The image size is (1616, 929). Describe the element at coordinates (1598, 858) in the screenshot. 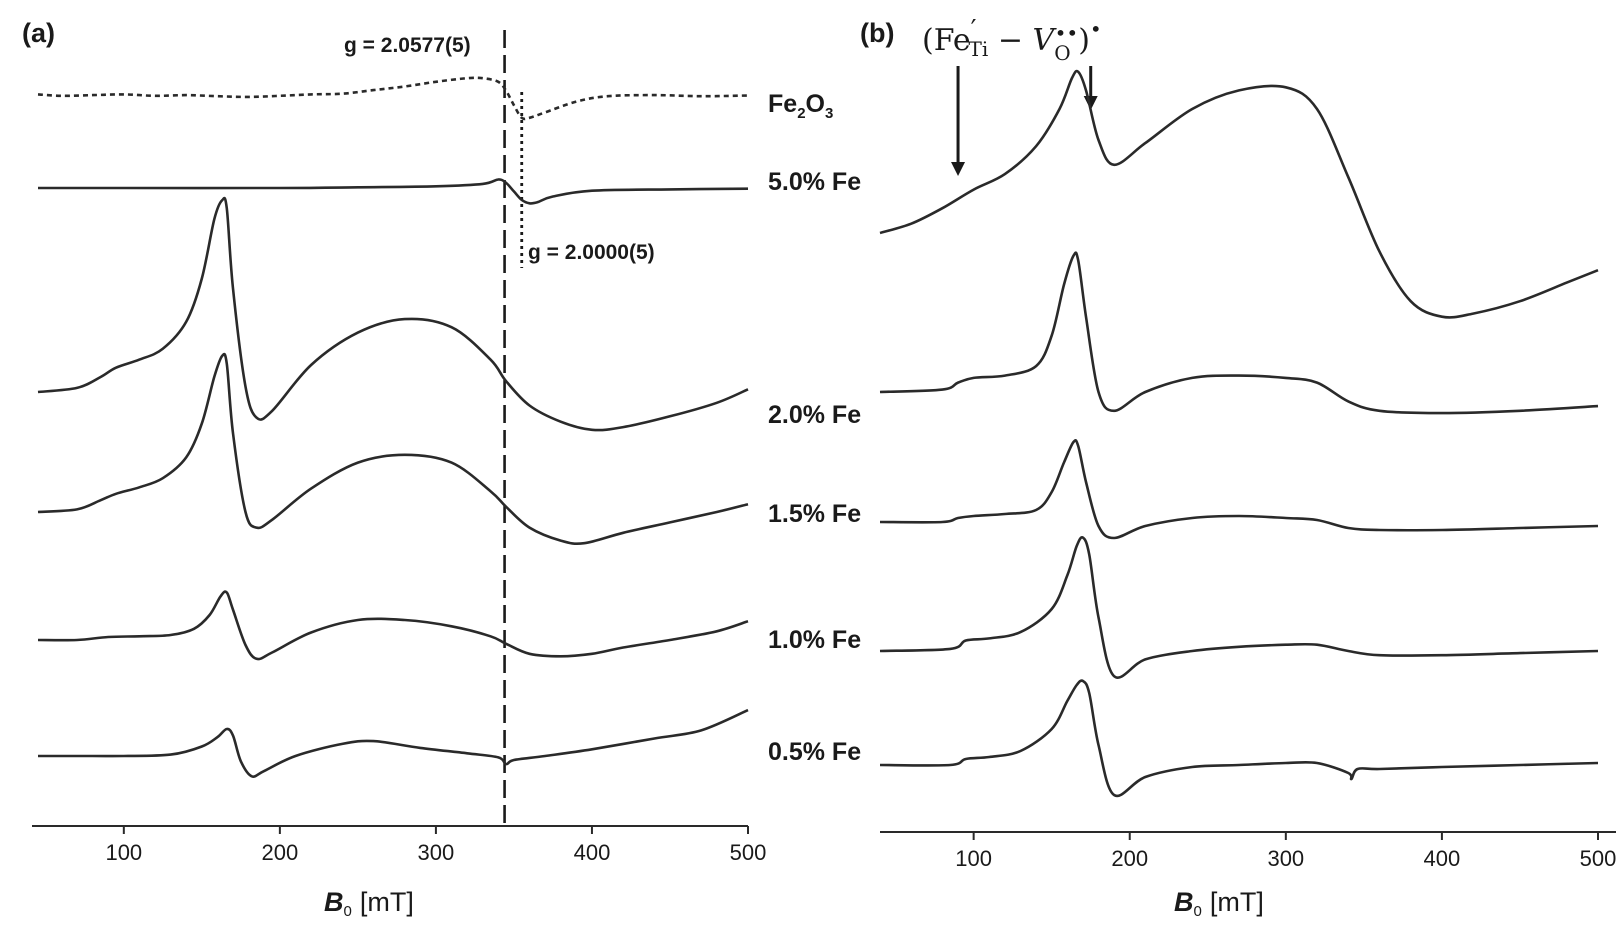

I see `panel-b-tick-label-500: 500` at that location.